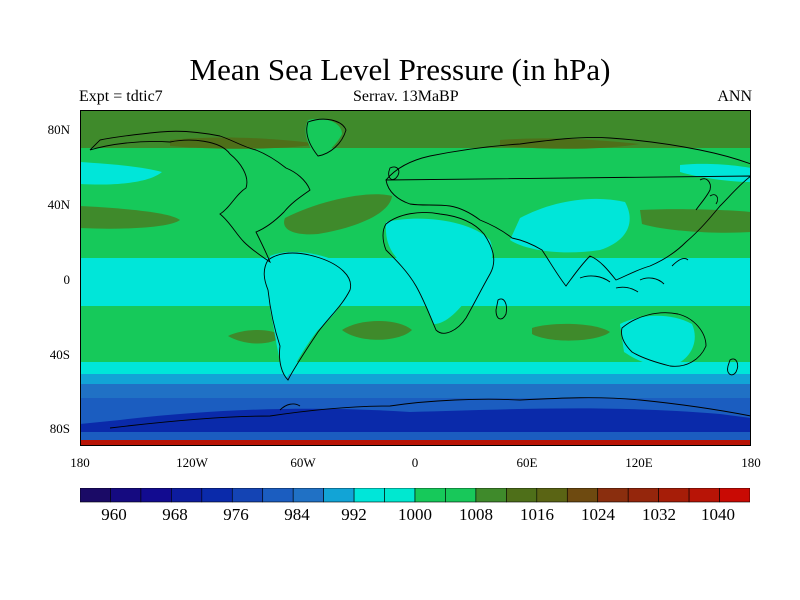 Image resolution: width=800 pixels, height=600 pixels. I want to click on coast-eurasia, so click(568, 212).